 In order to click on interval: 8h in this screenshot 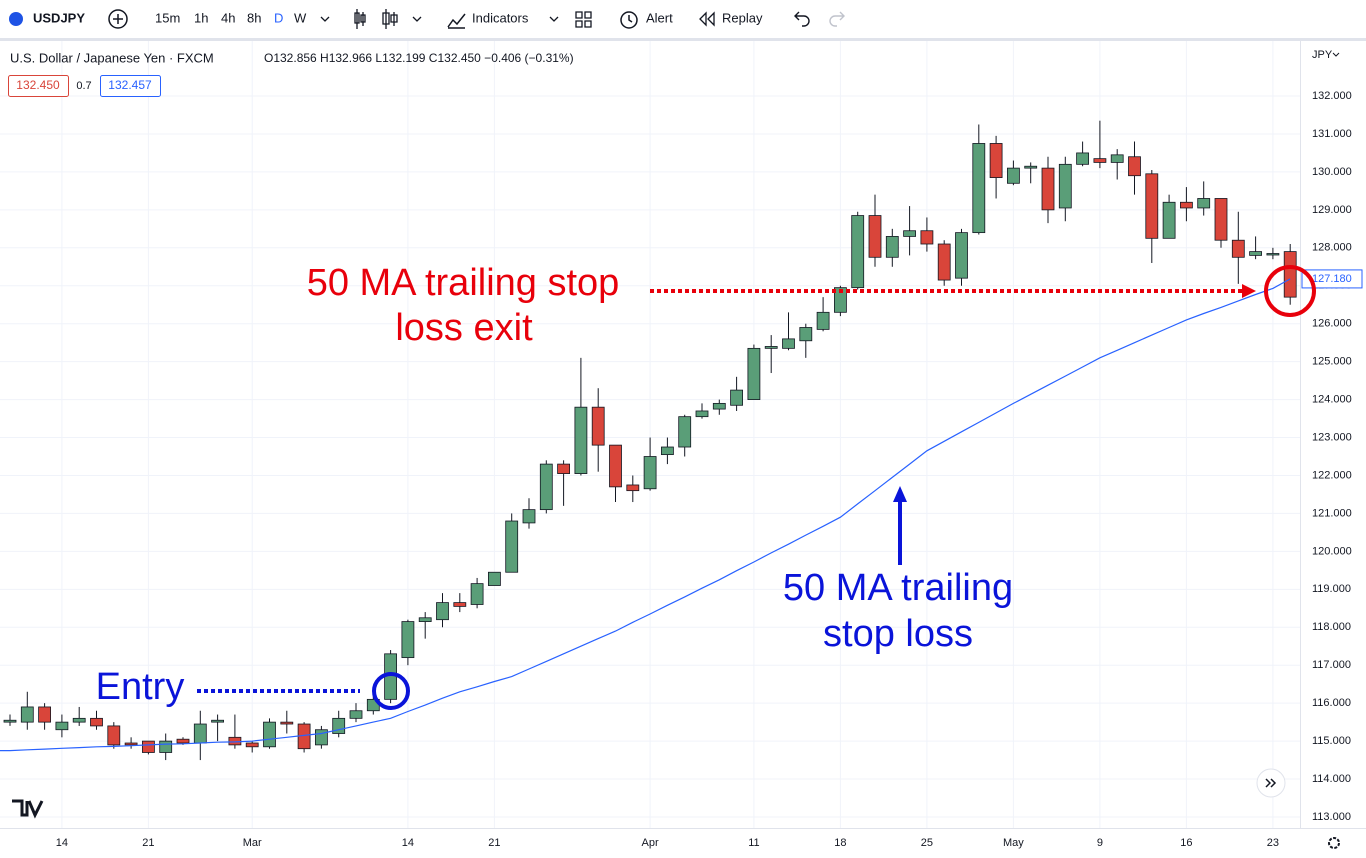, I will do `click(254, 17)`.